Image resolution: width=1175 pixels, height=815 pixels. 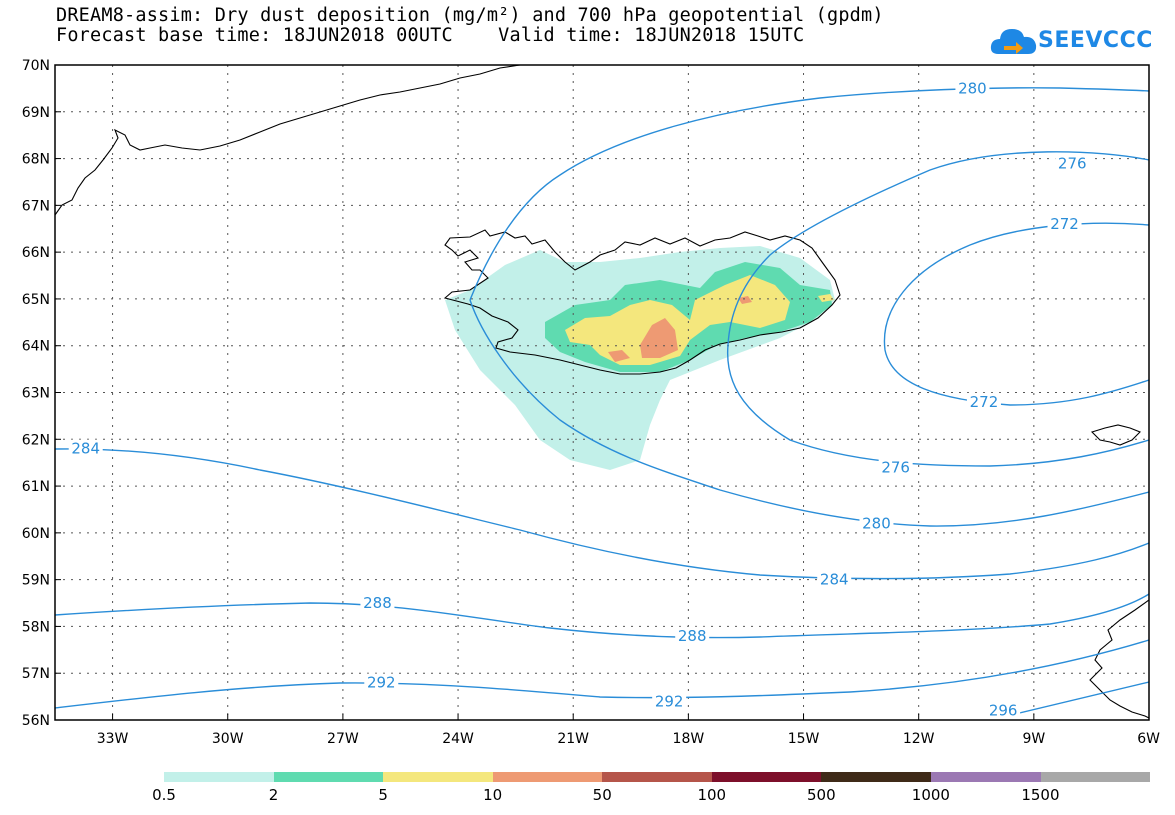 What do you see at coordinates (821, 795) in the screenshot?
I see `legend-label: 500` at bounding box center [821, 795].